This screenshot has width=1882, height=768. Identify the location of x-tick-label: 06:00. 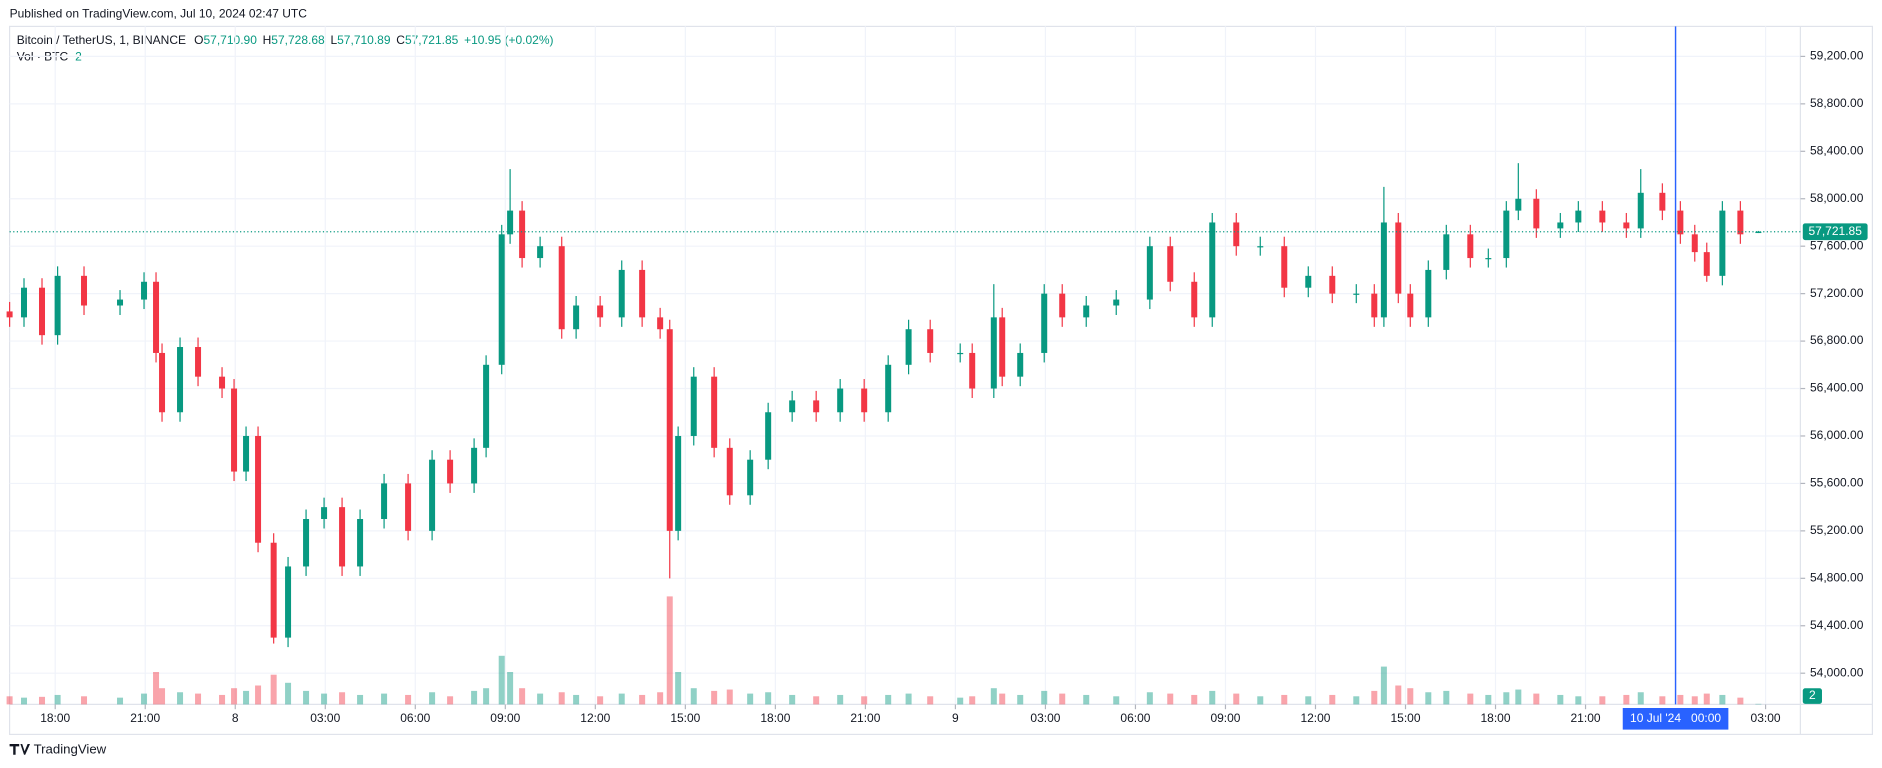
(1135, 718).